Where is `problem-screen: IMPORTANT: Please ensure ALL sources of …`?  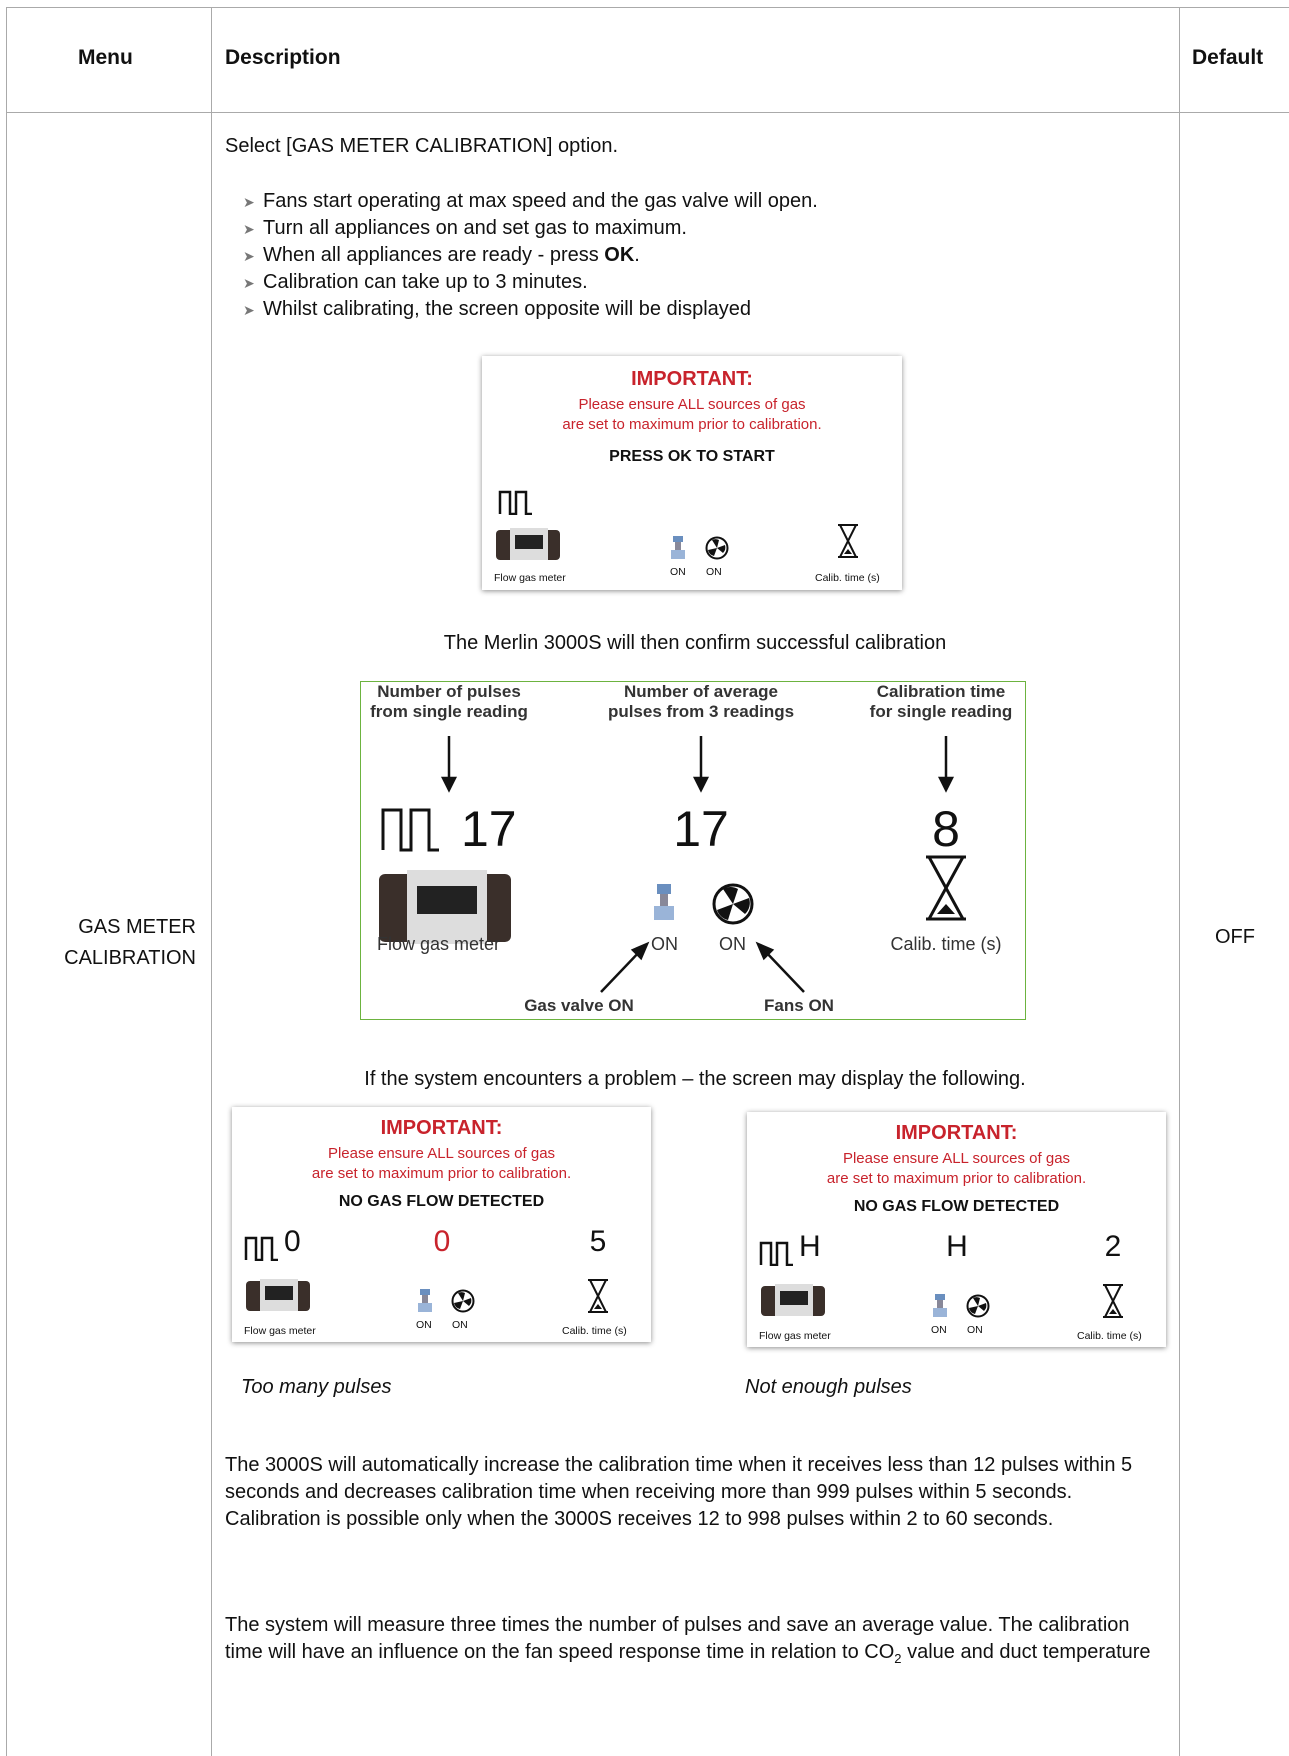
problem-screen: IMPORTANT: Please ensure ALL sources of … is located at coordinates (441, 1224).